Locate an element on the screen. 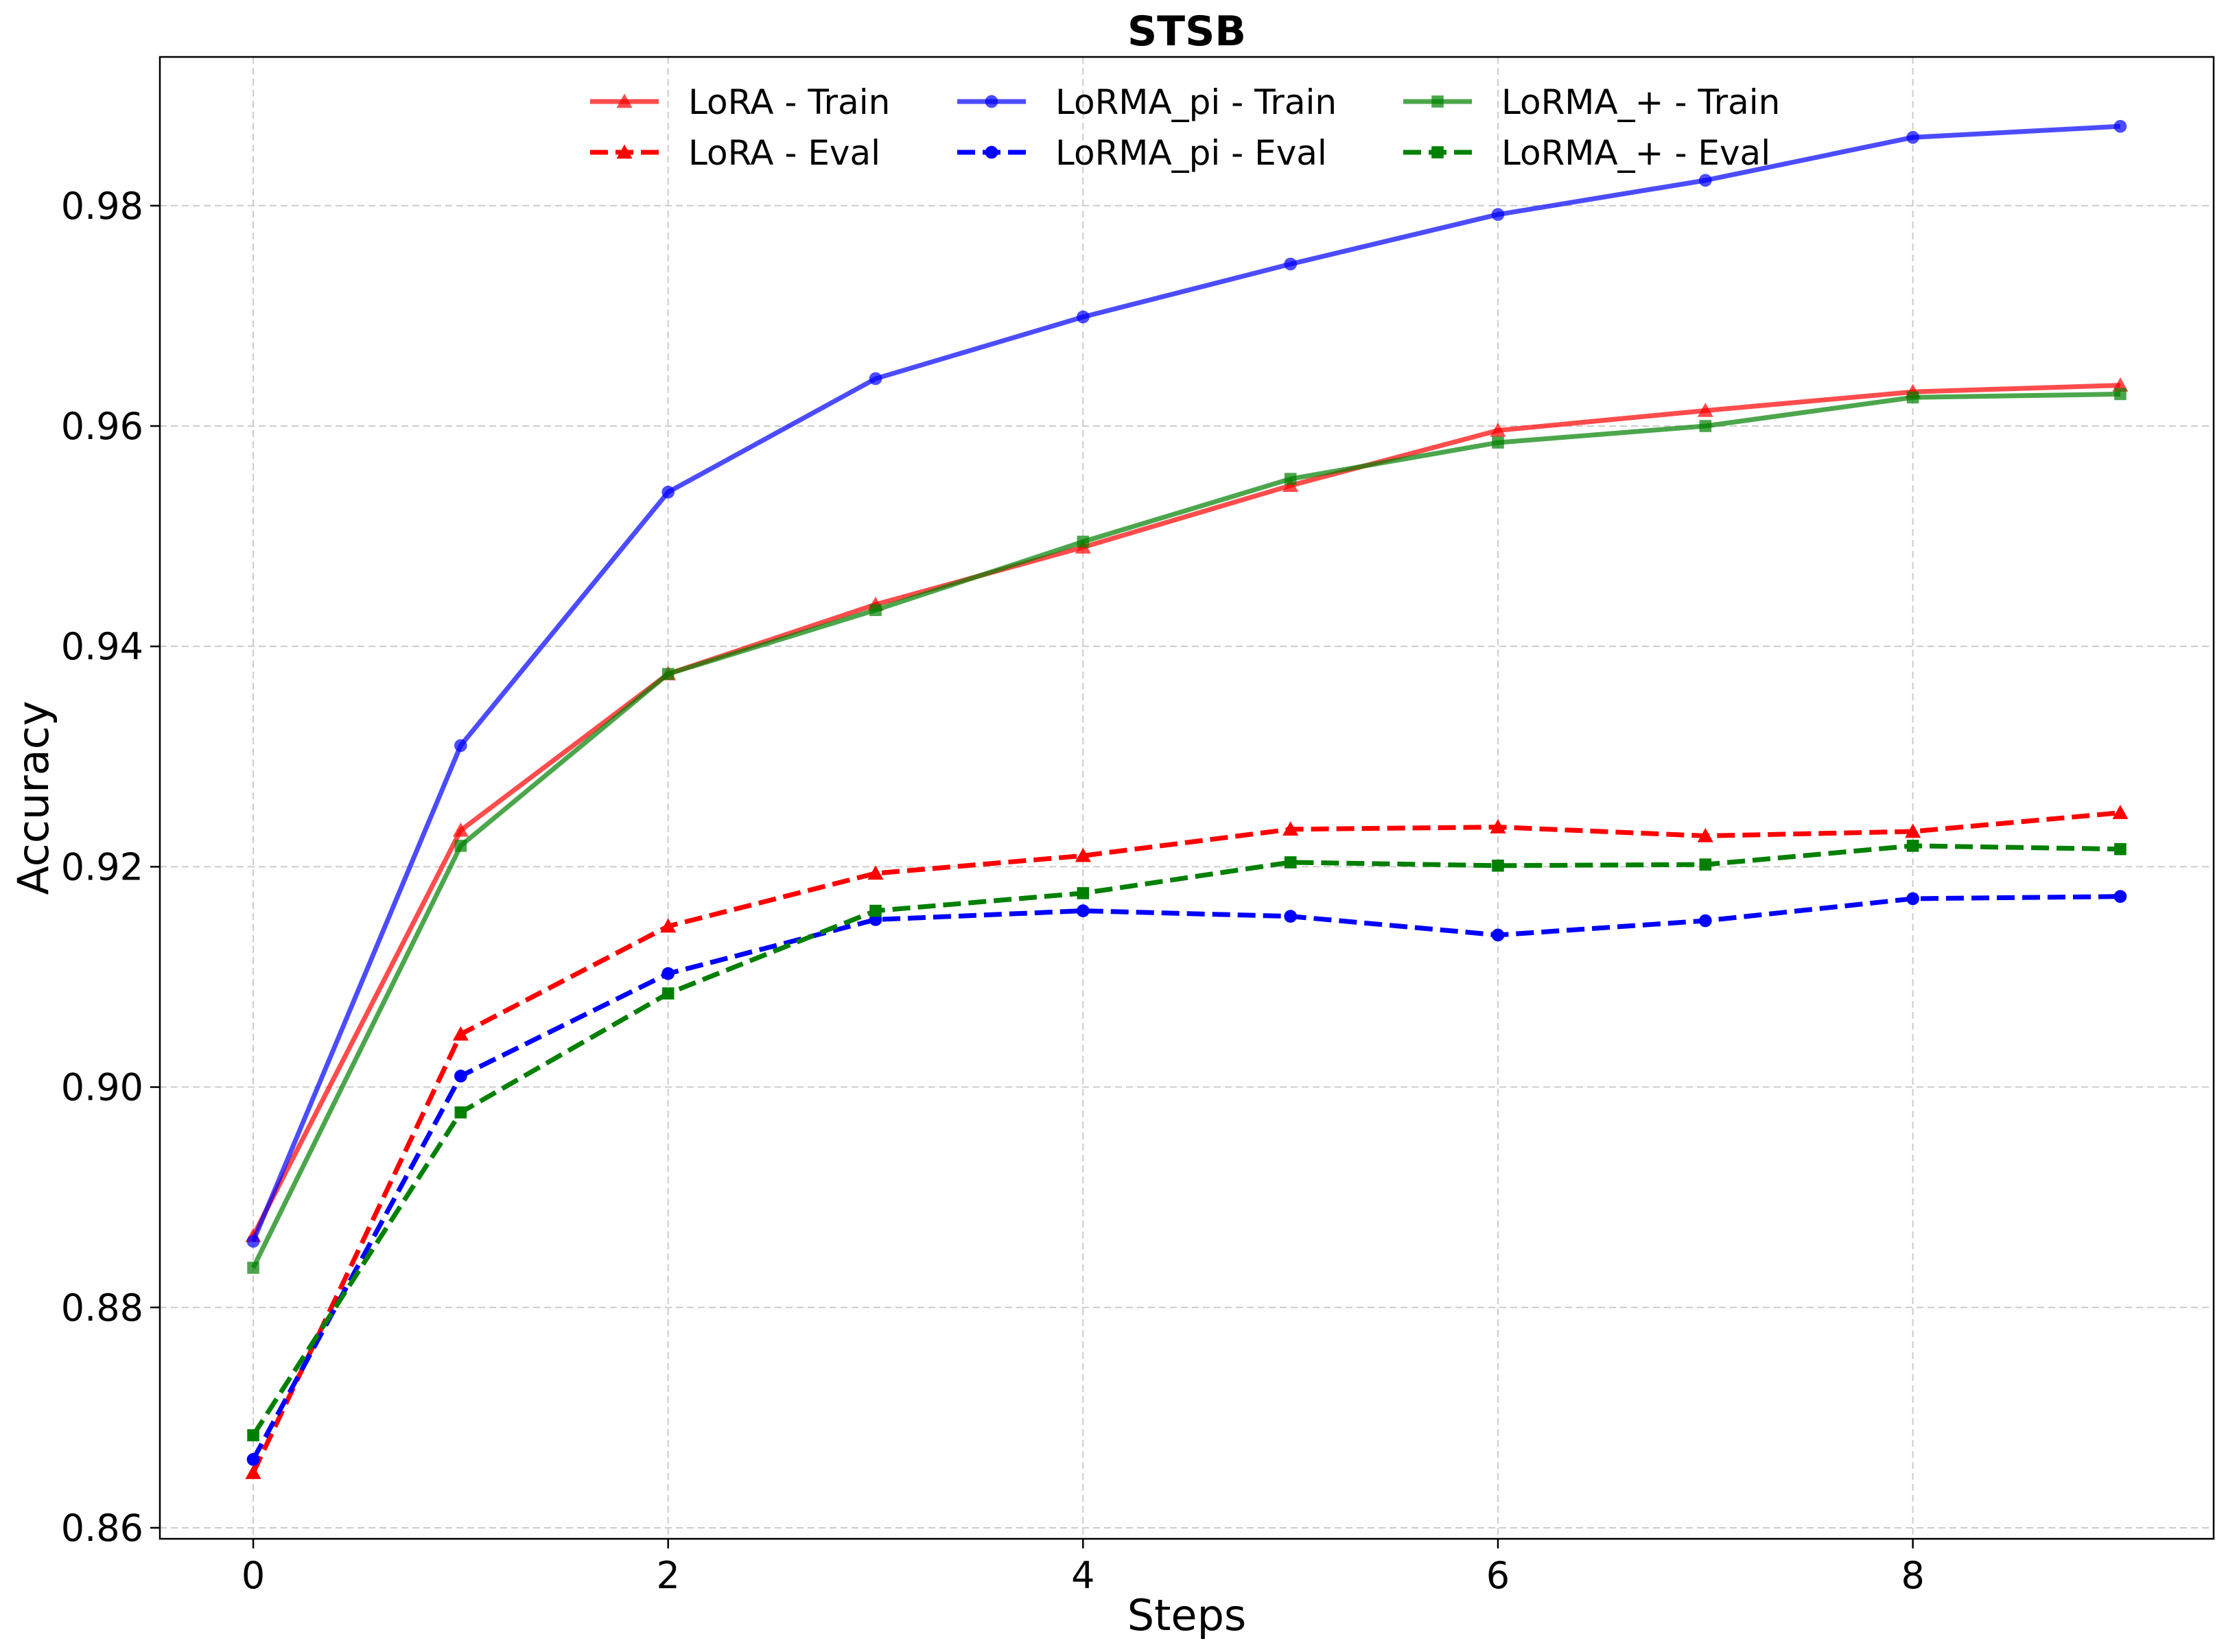  x-tick-label: 4 is located at coordinates (1082, 1575).